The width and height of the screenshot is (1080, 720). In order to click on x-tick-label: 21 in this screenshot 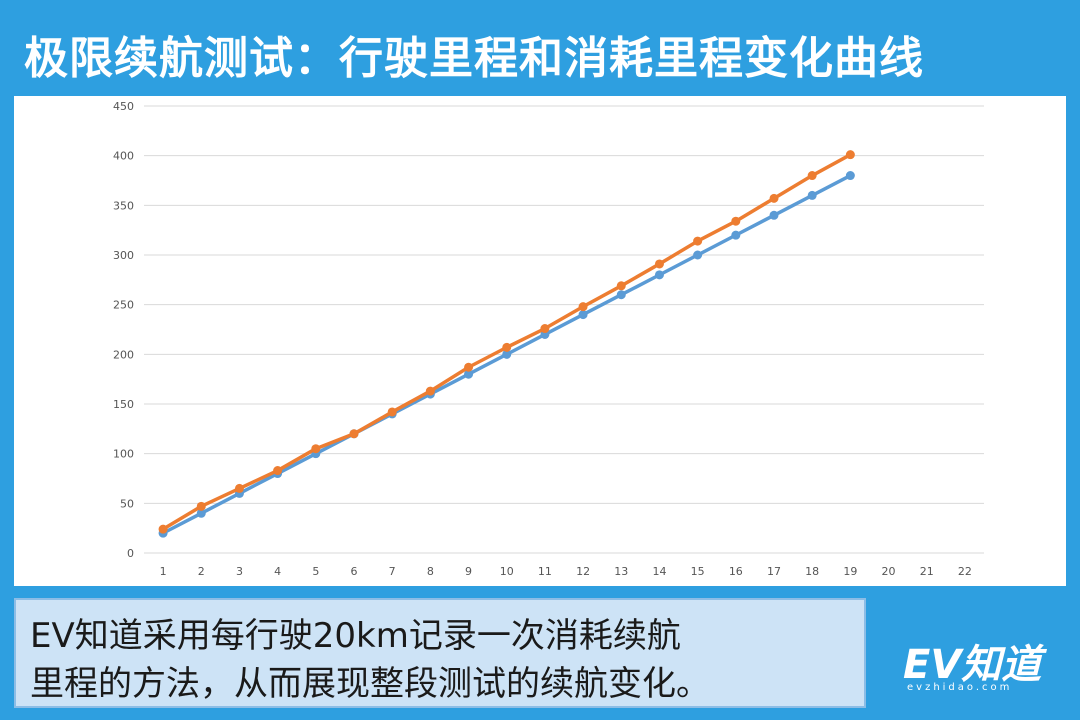, I will do `click(927, 571)`.